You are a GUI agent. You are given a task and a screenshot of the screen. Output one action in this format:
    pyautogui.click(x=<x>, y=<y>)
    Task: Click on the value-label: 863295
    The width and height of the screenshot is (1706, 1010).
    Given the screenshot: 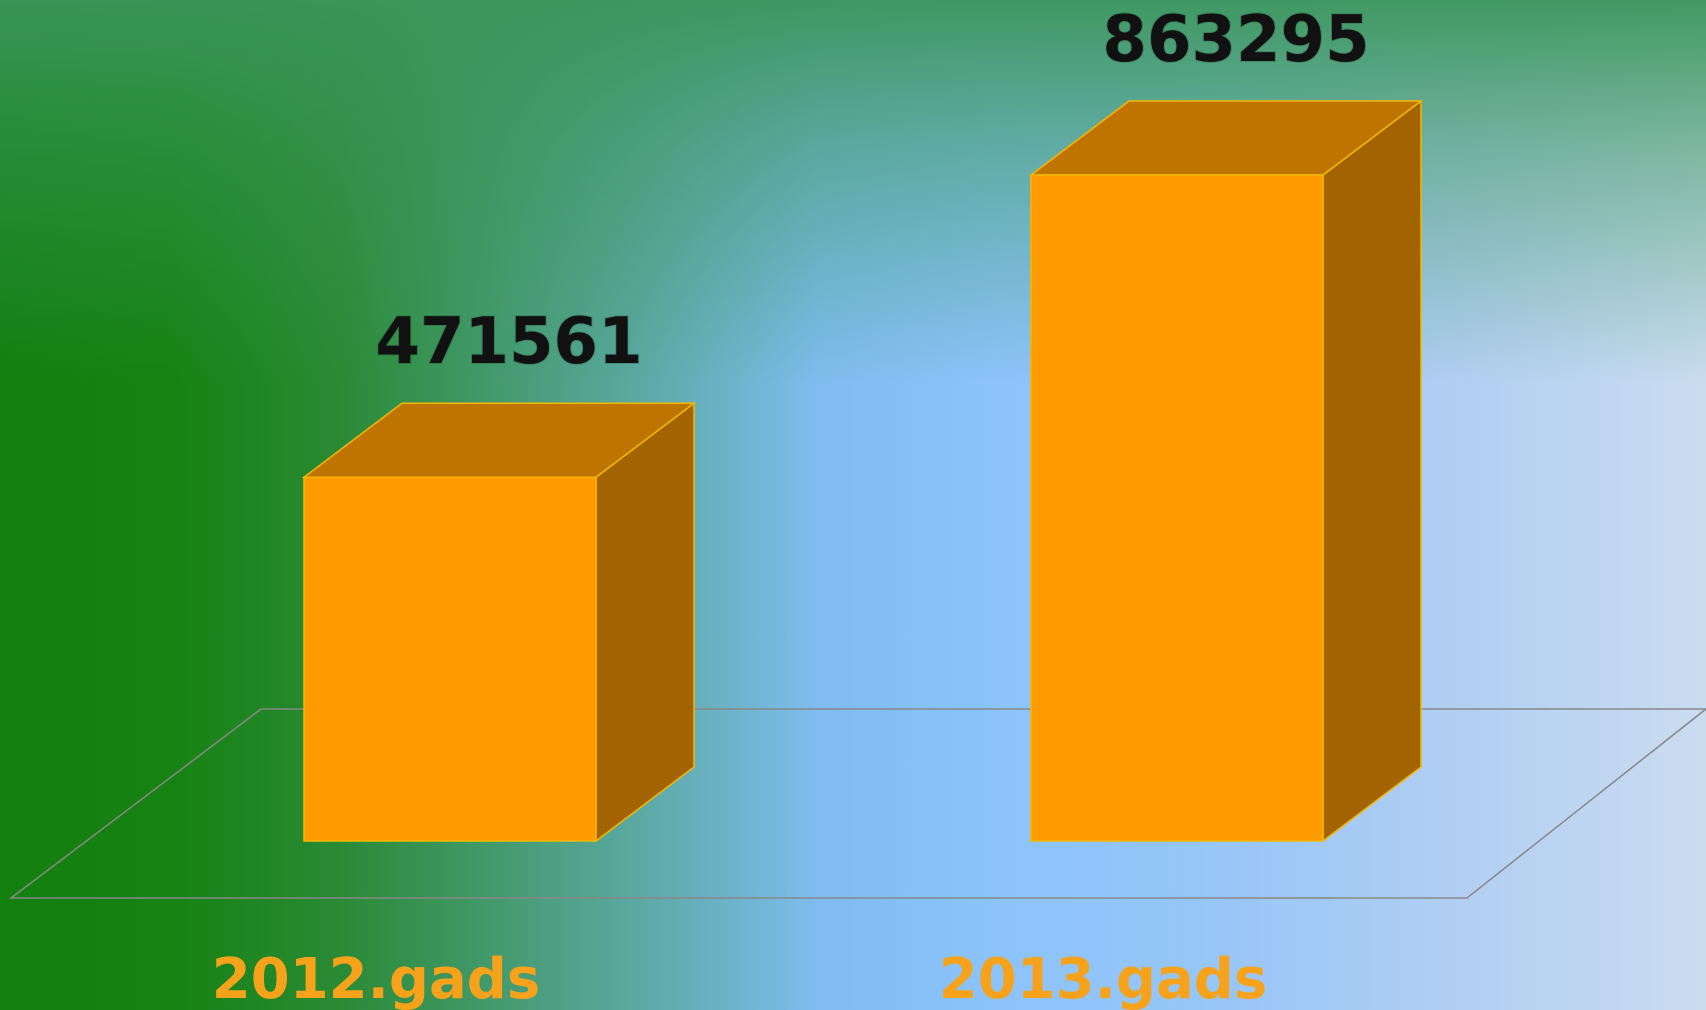 What is the action you would take?
    pyautogui.click(x=1235, y=40)
    